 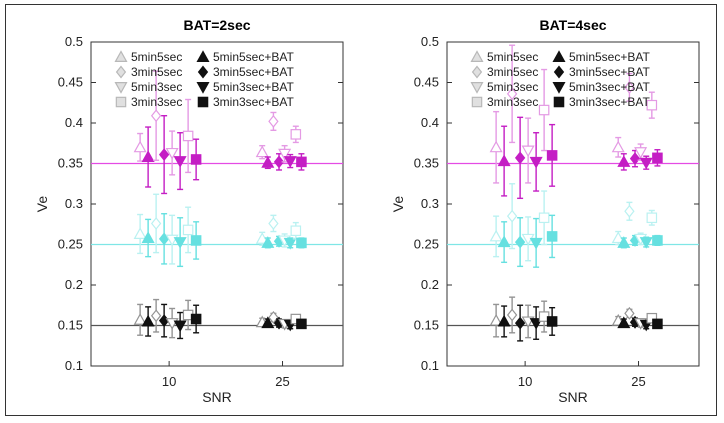 I want to click on y-tick-label: 0.25, so click(x=70, y=244).